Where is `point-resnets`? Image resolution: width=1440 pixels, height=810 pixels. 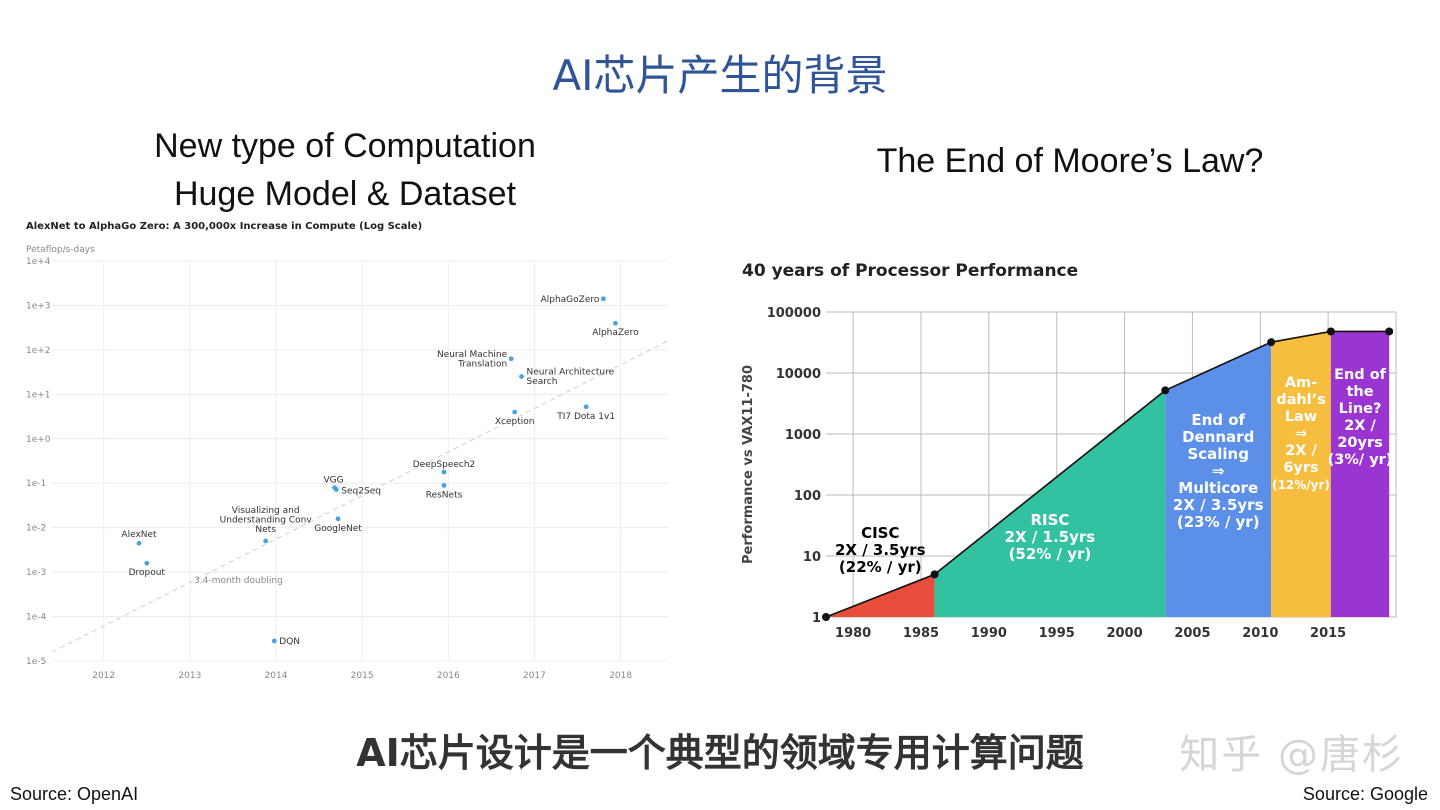
point-resnets is located at coordinates (444, 485).